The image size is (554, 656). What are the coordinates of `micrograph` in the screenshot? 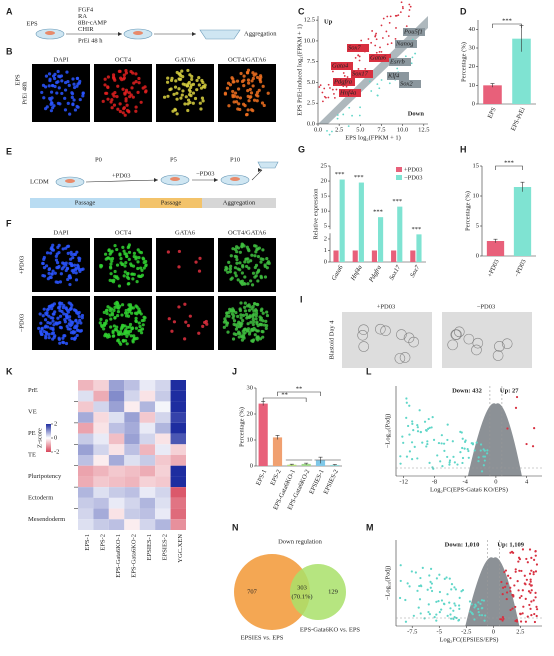 It's located at (61, 265).